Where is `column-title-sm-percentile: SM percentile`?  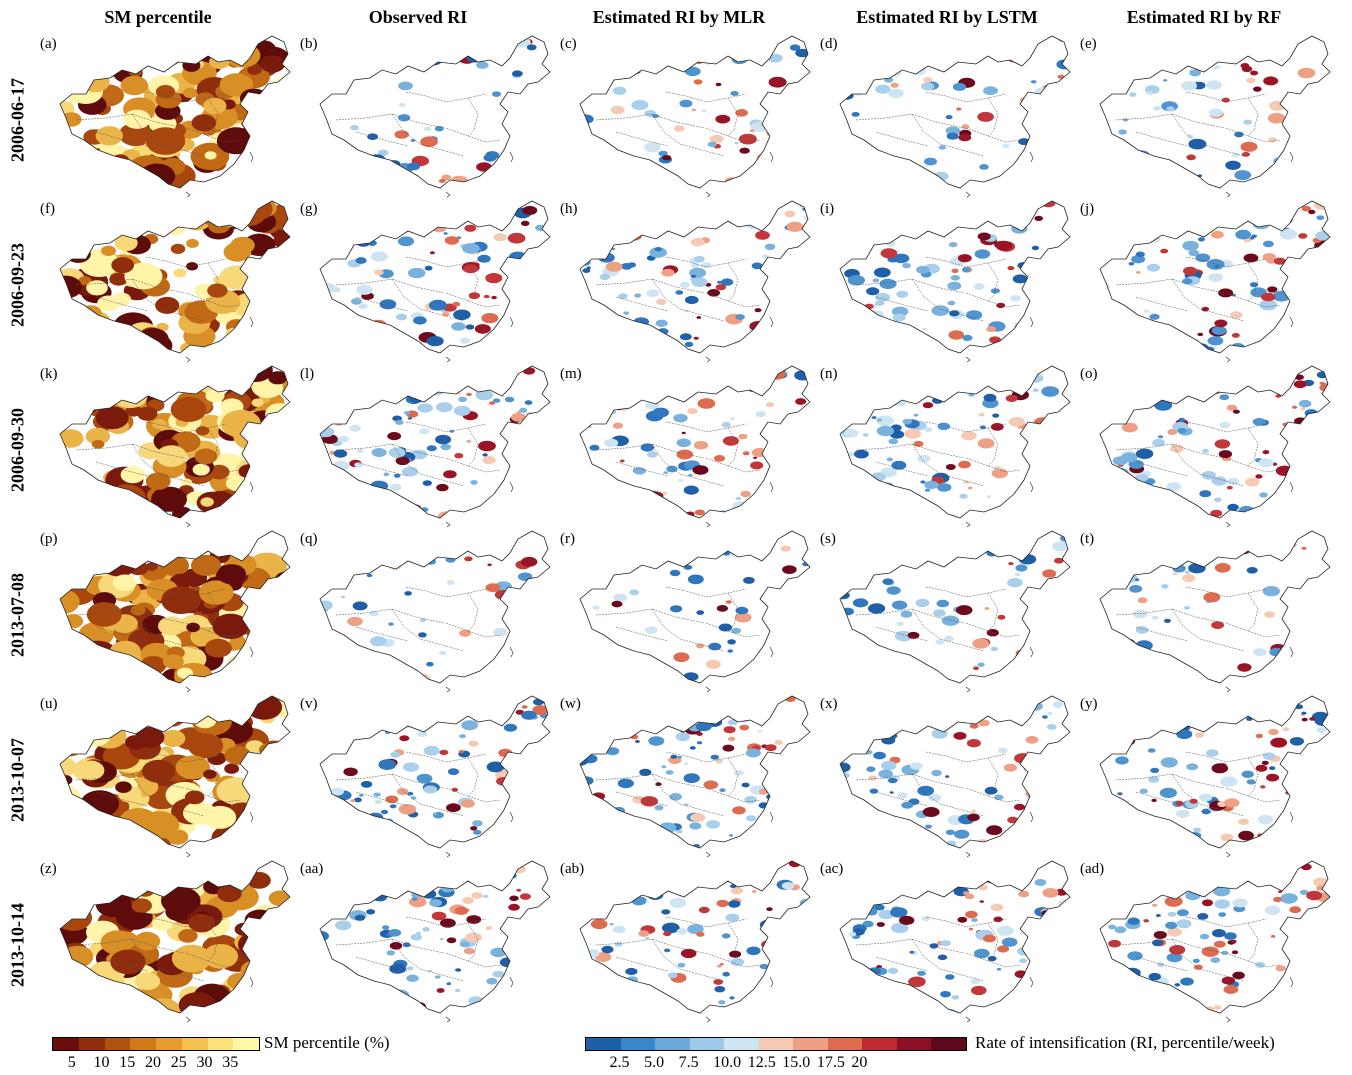
column-title-sm-percentile: SM percentile is located at coordinates (158, 17).